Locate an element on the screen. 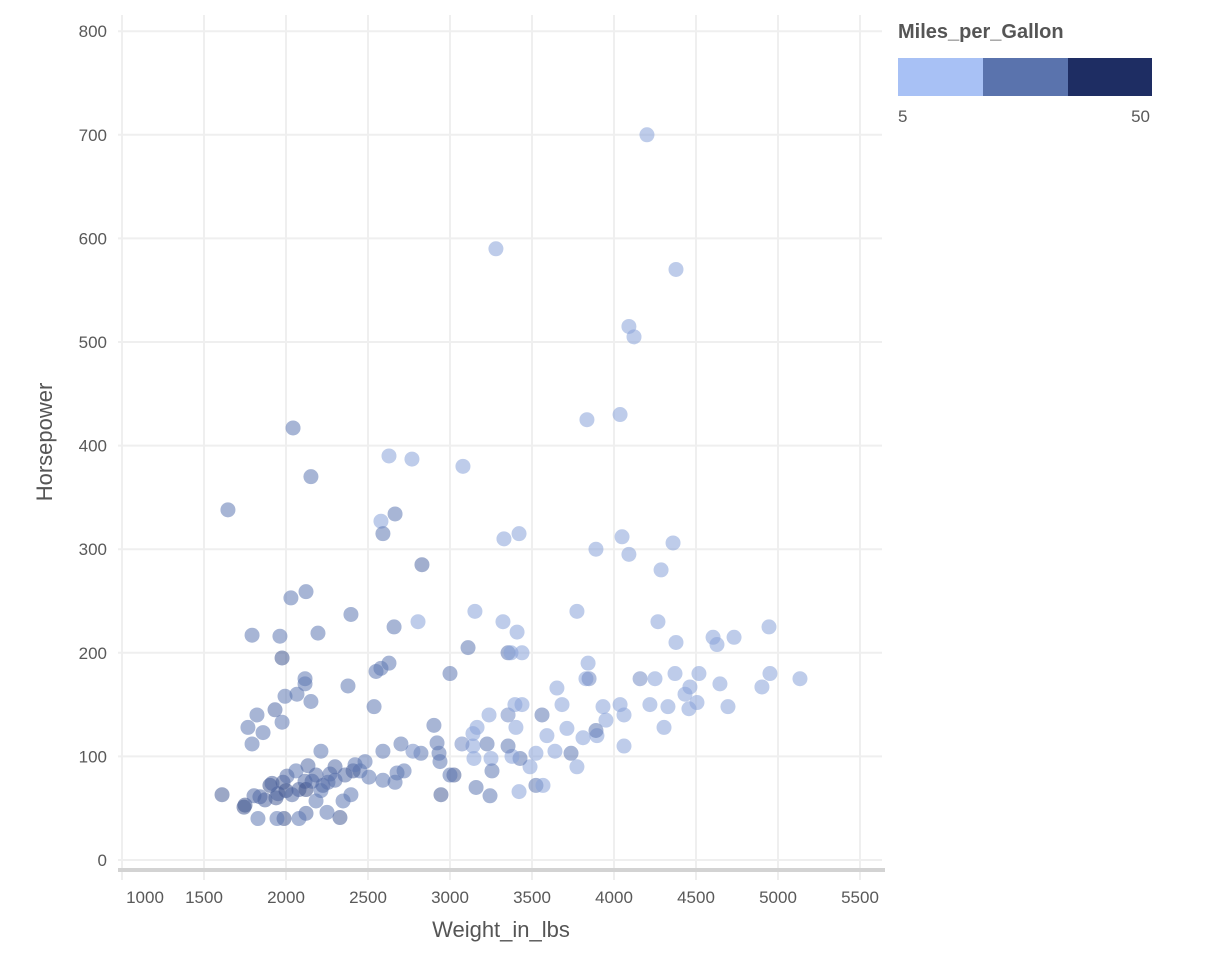  y-axis-title: Horsepower is located at coordinates (44, 442).